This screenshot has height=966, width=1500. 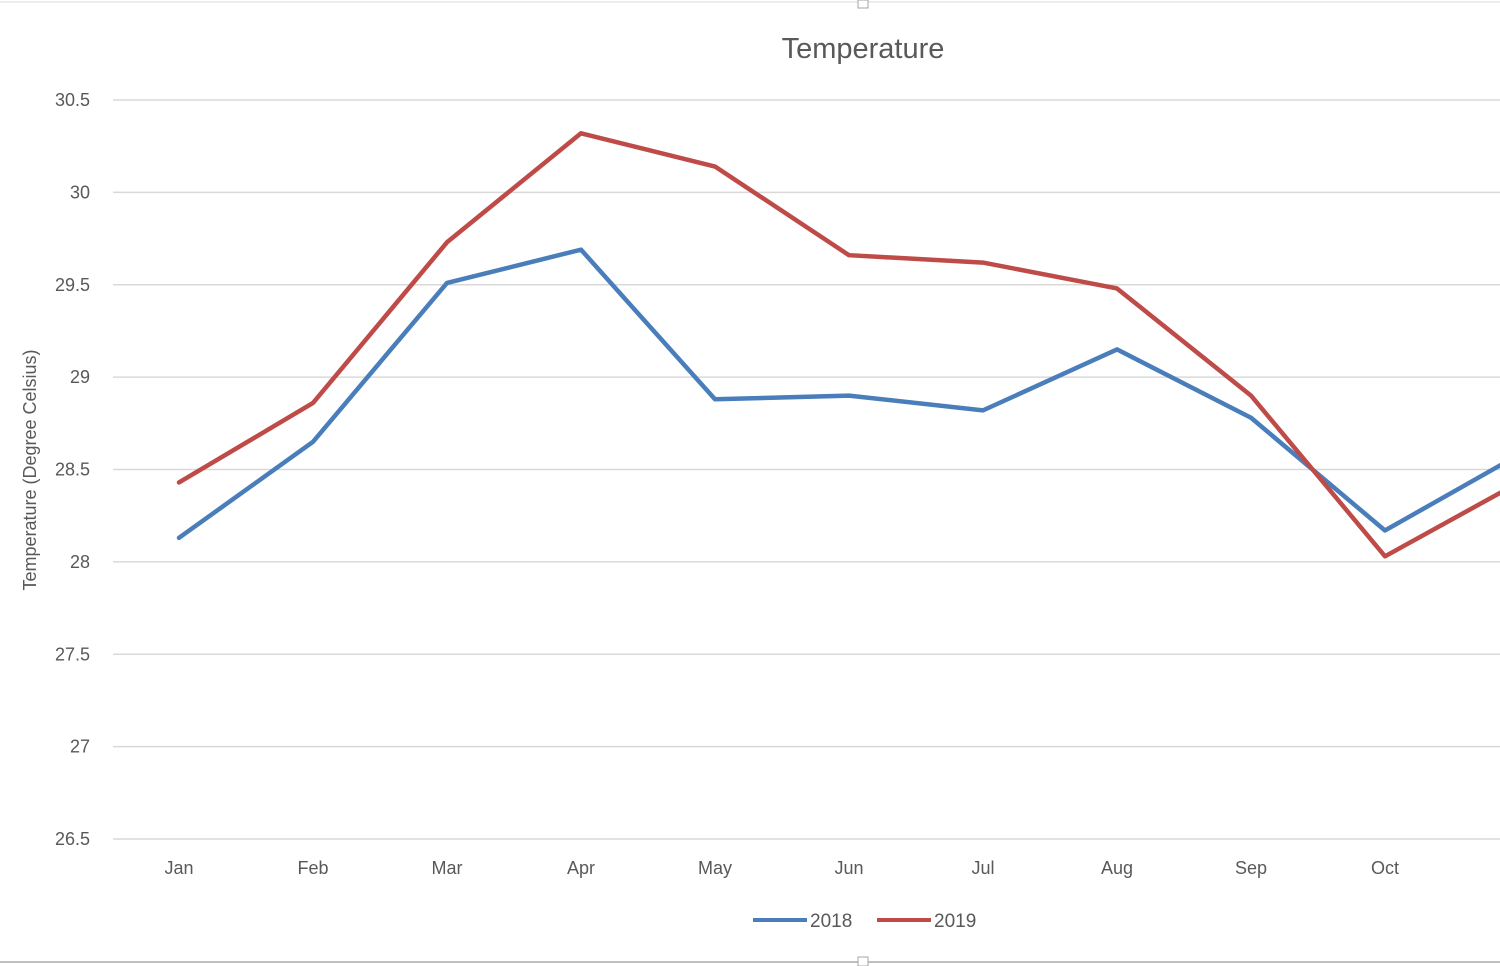 I want to click on x-tick-label: Sep, so click(x=1251, y=868).